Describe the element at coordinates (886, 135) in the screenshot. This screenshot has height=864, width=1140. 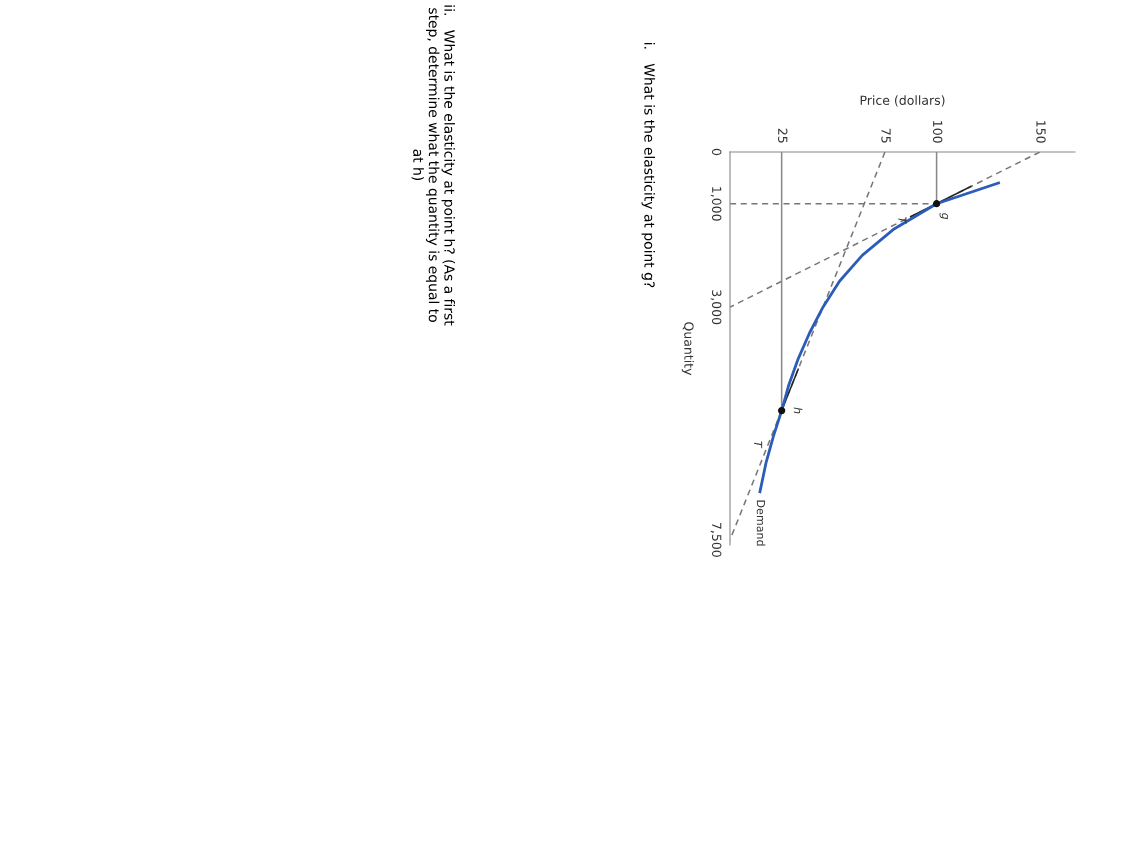
I see `x-tick-label: 75` at that location.